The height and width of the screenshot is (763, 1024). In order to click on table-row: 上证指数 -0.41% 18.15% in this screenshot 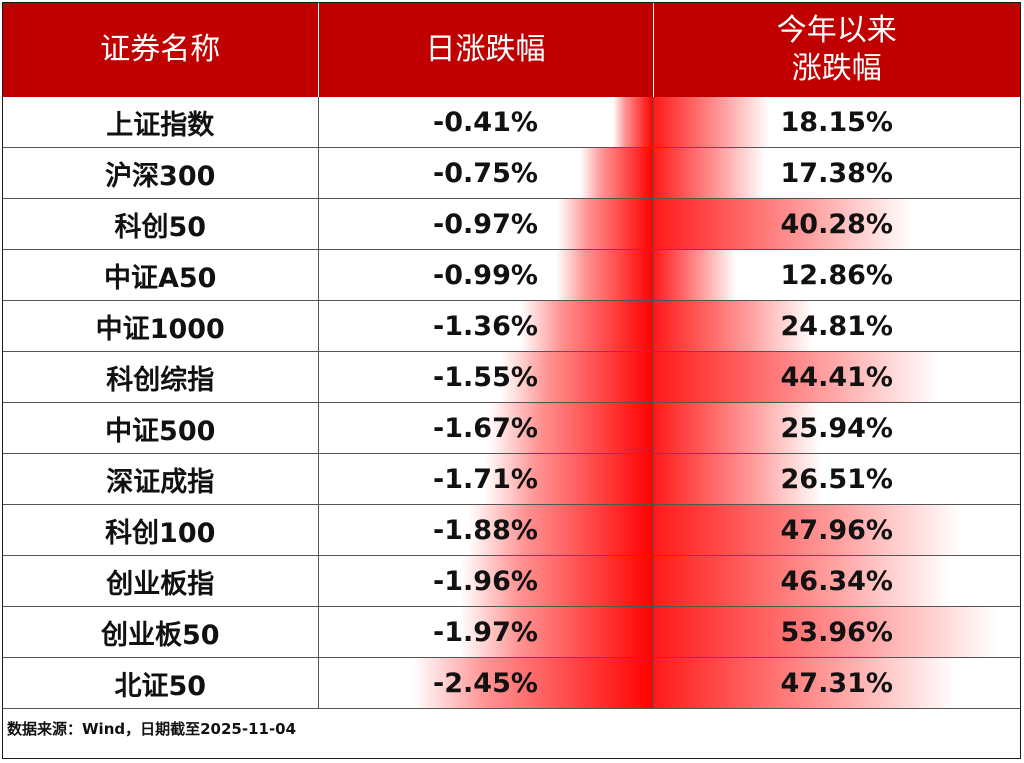, I will do `click(511, 122)`.